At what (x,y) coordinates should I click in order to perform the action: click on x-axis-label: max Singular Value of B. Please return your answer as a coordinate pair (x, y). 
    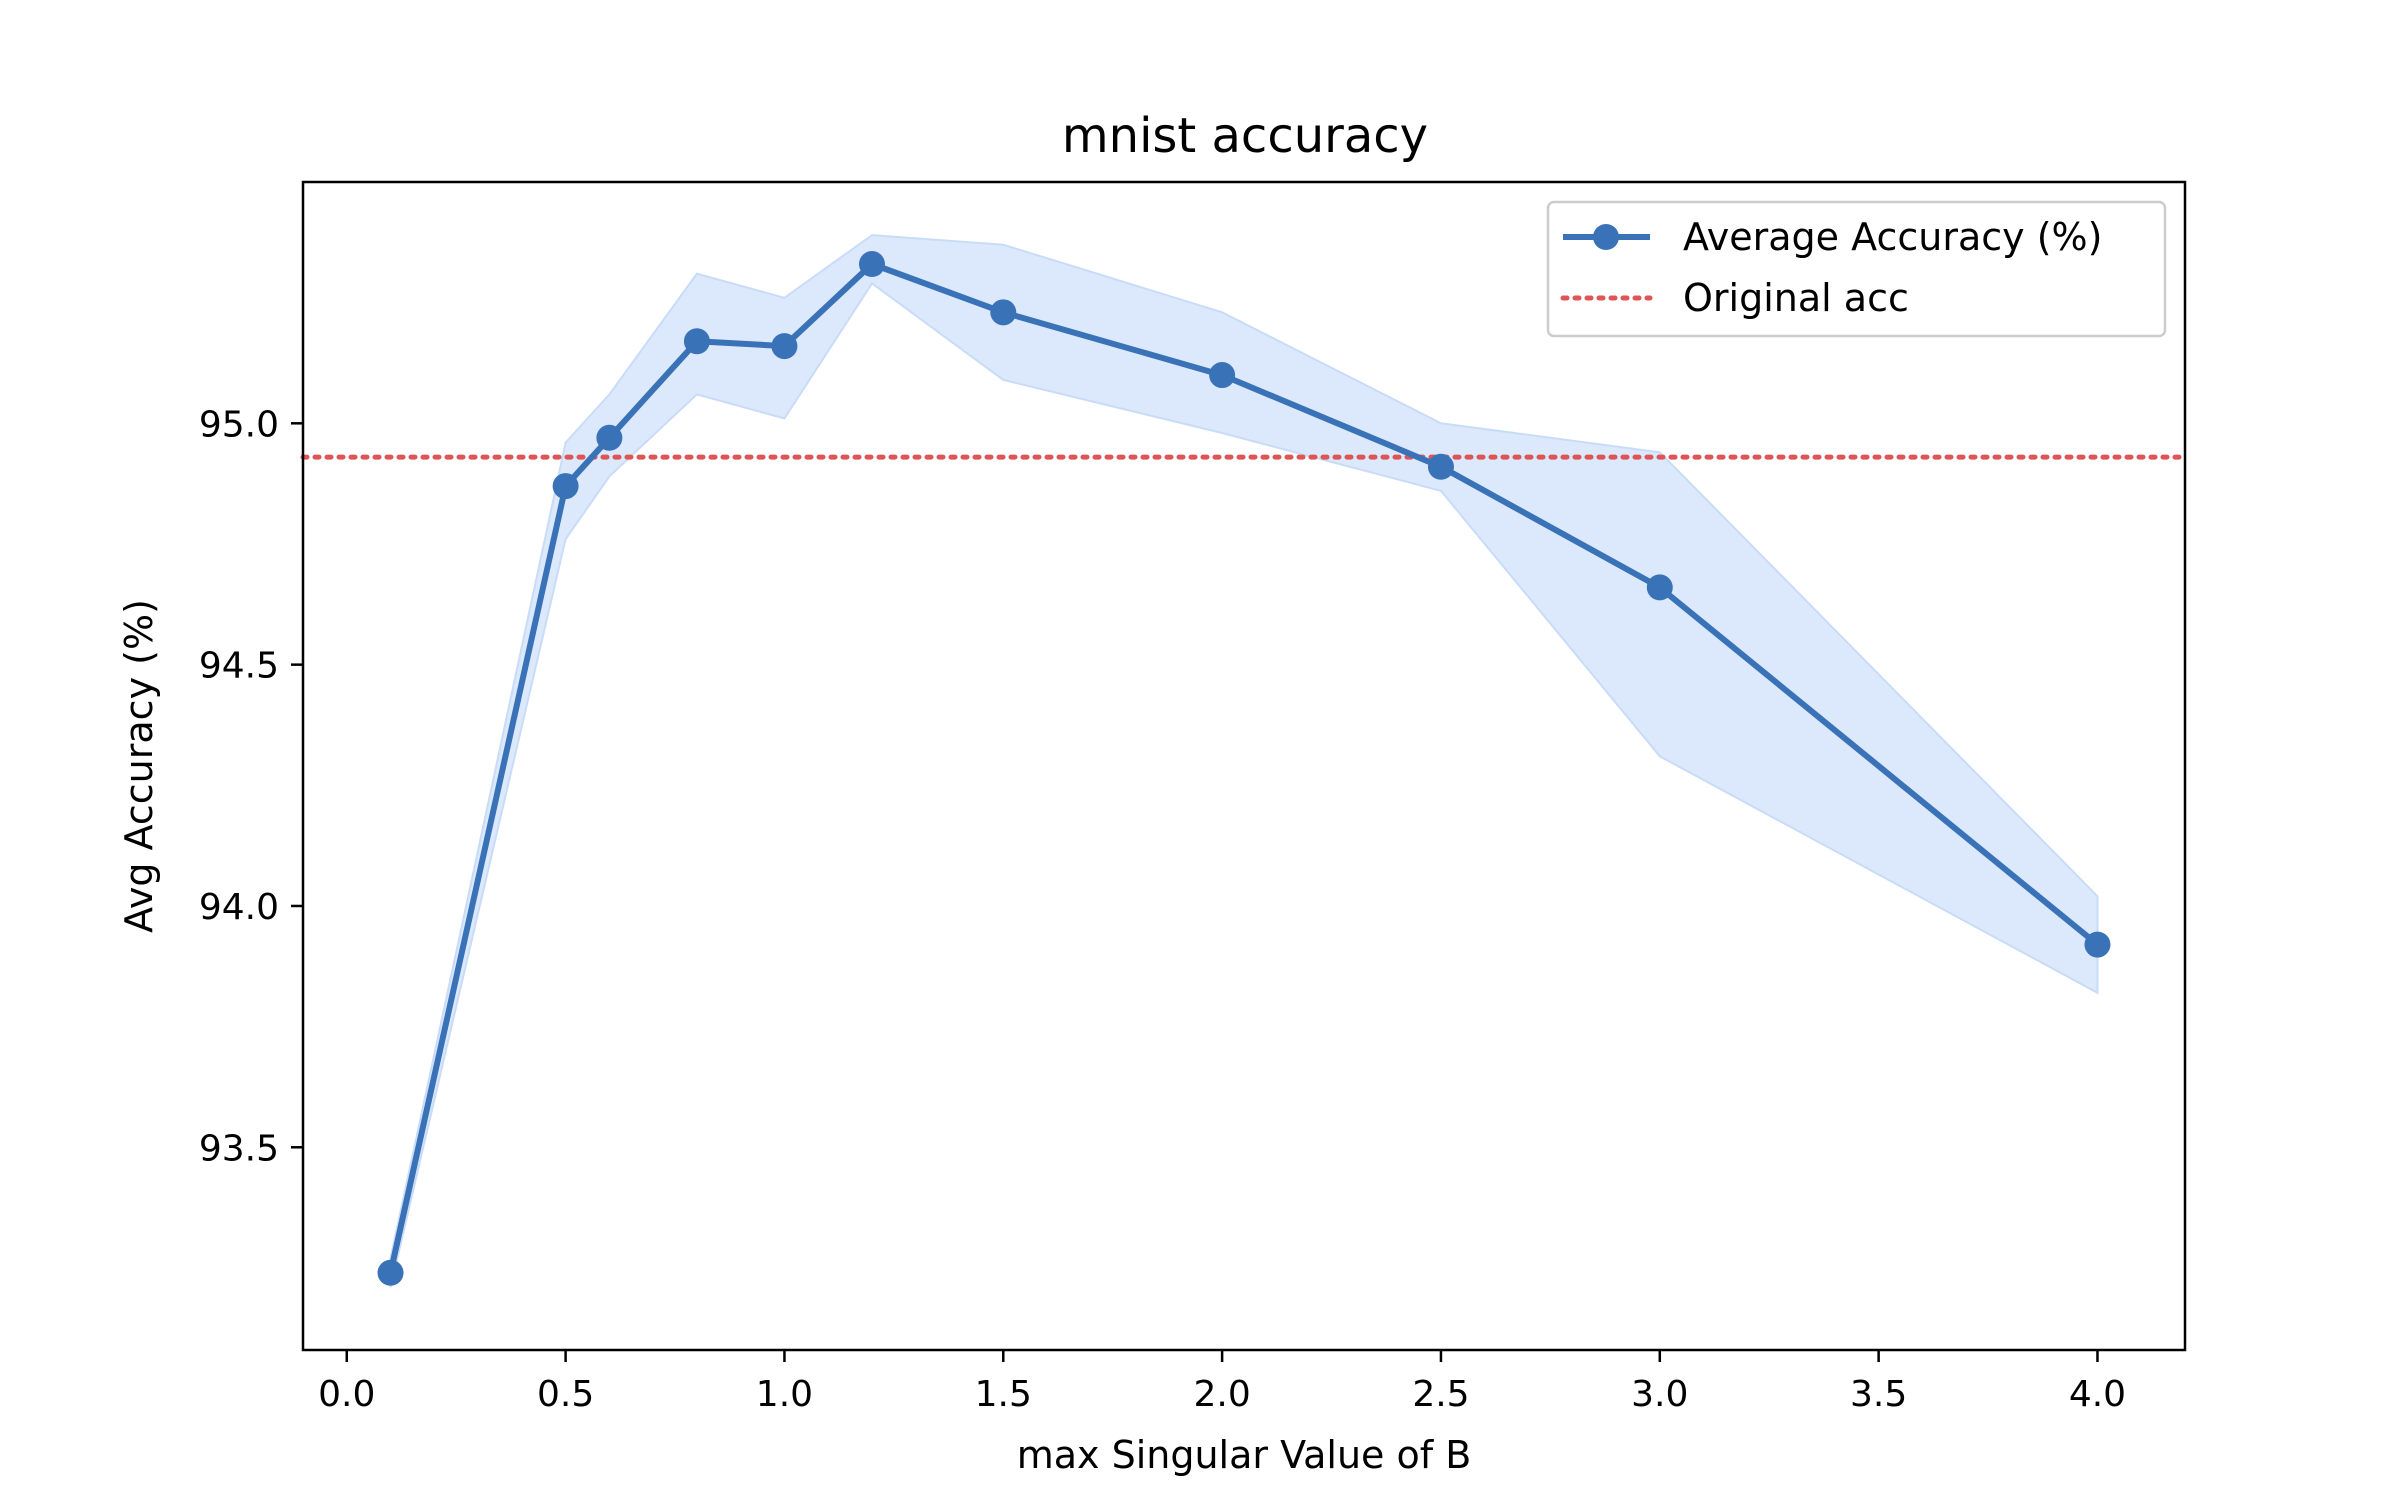
    Looking at the image, I should click on (1244, 1455).